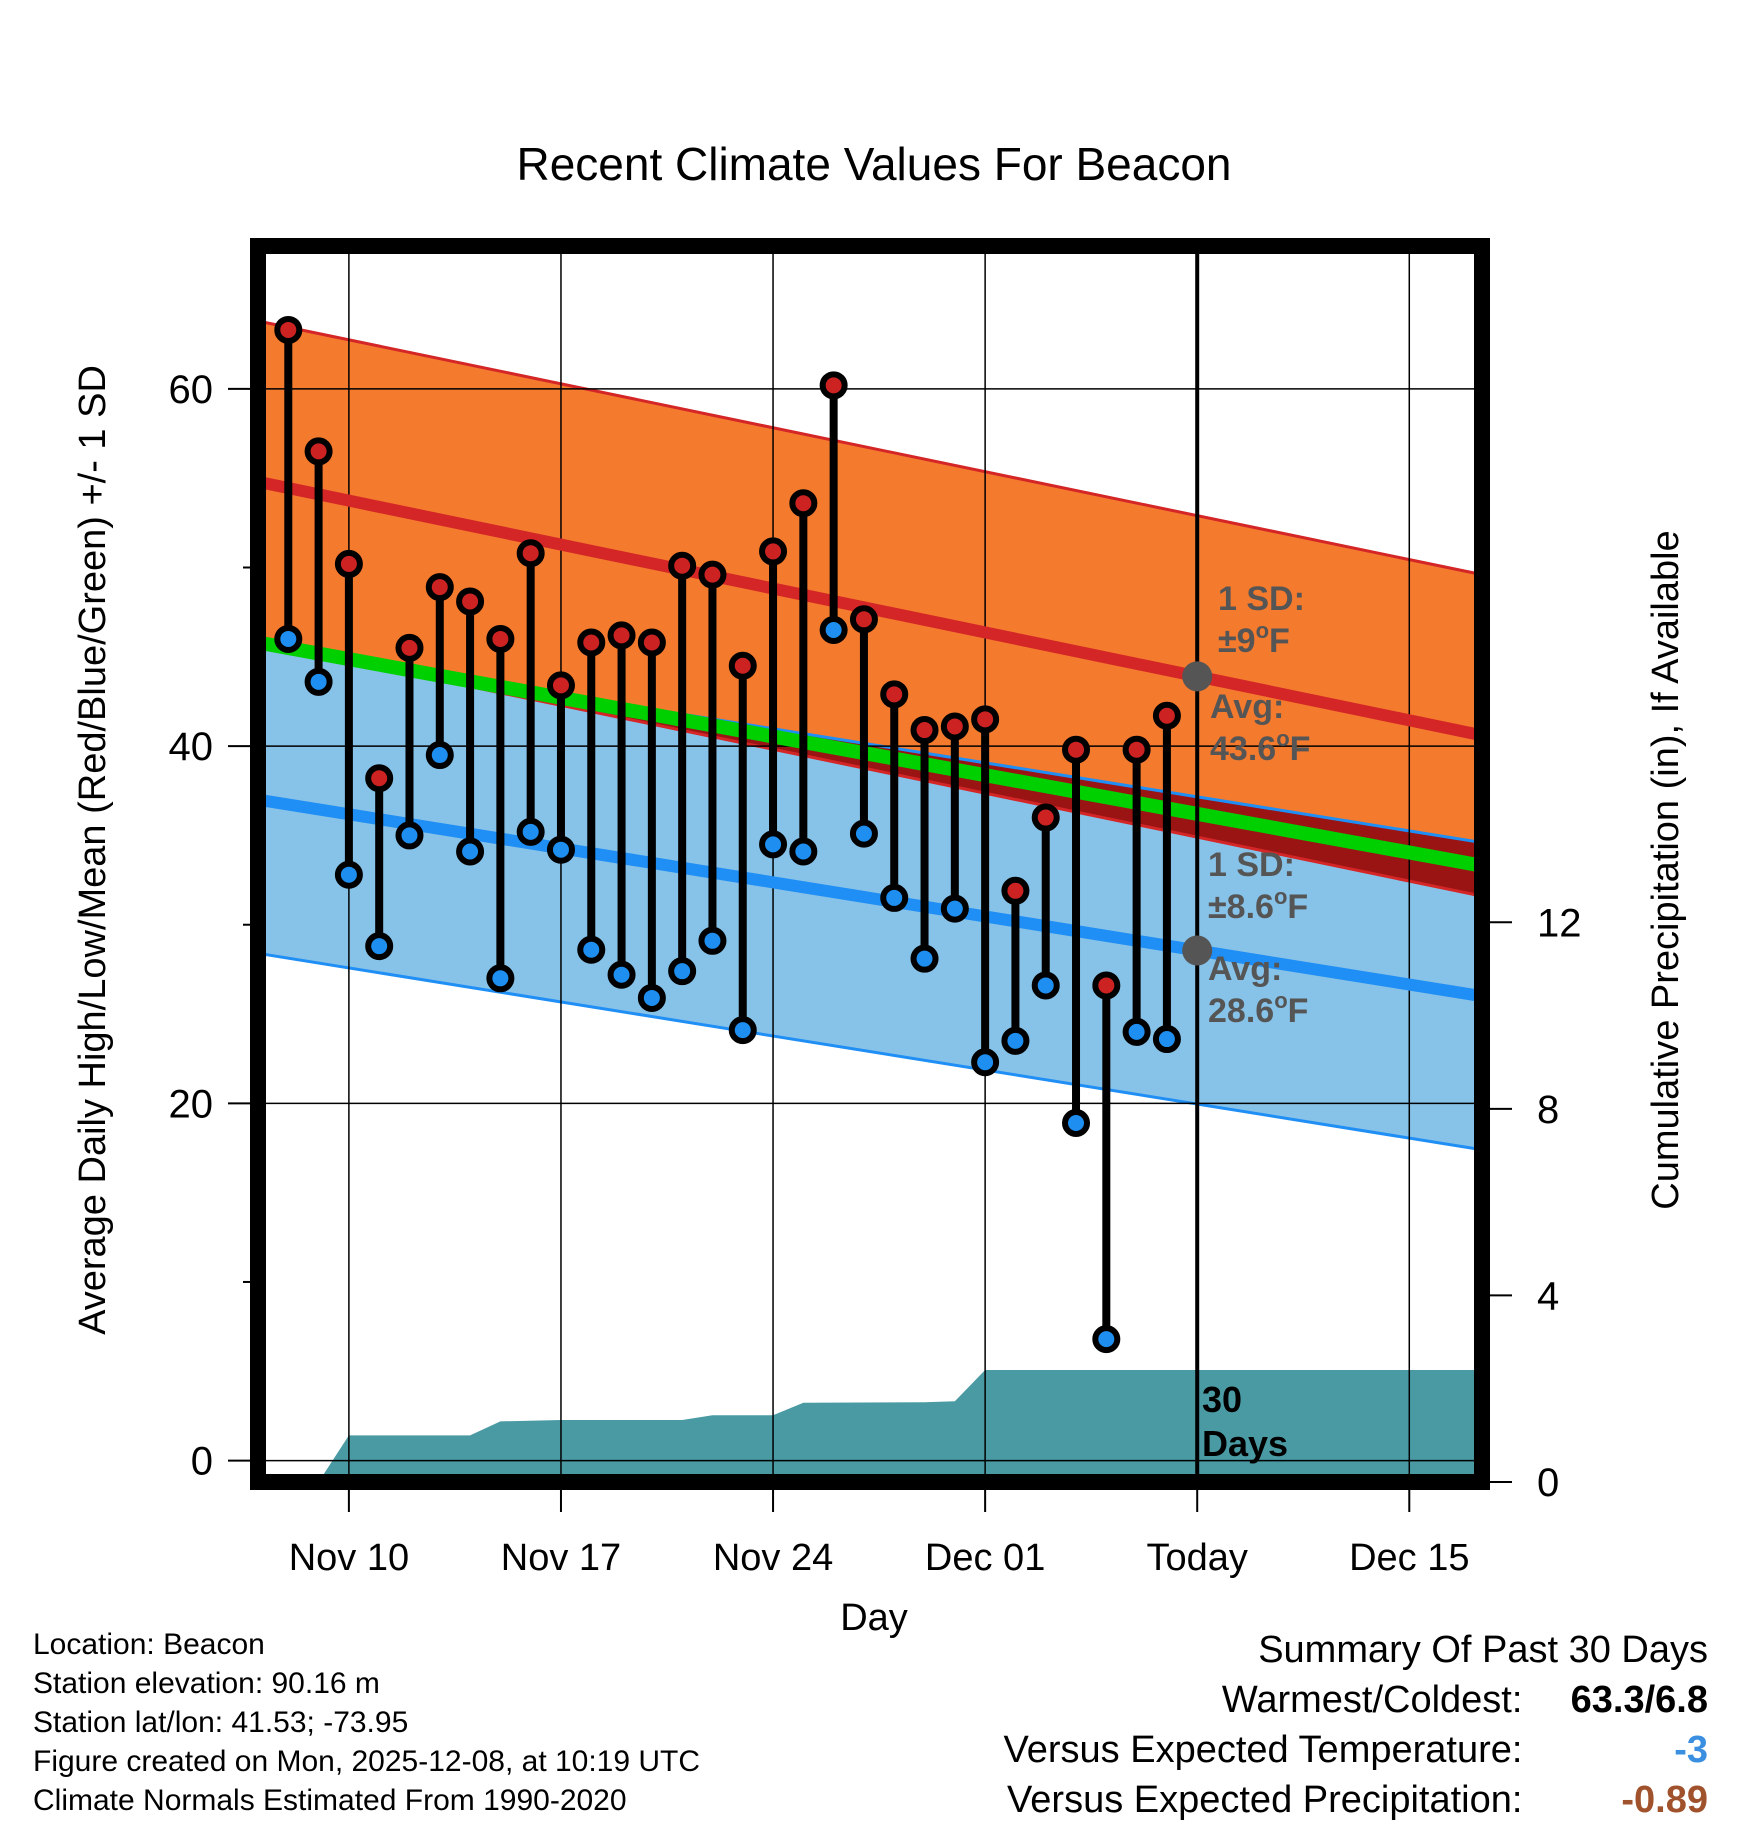  I want to click on high-sd-annotation: 1 SD: ±9oF, so click(1266, 620).